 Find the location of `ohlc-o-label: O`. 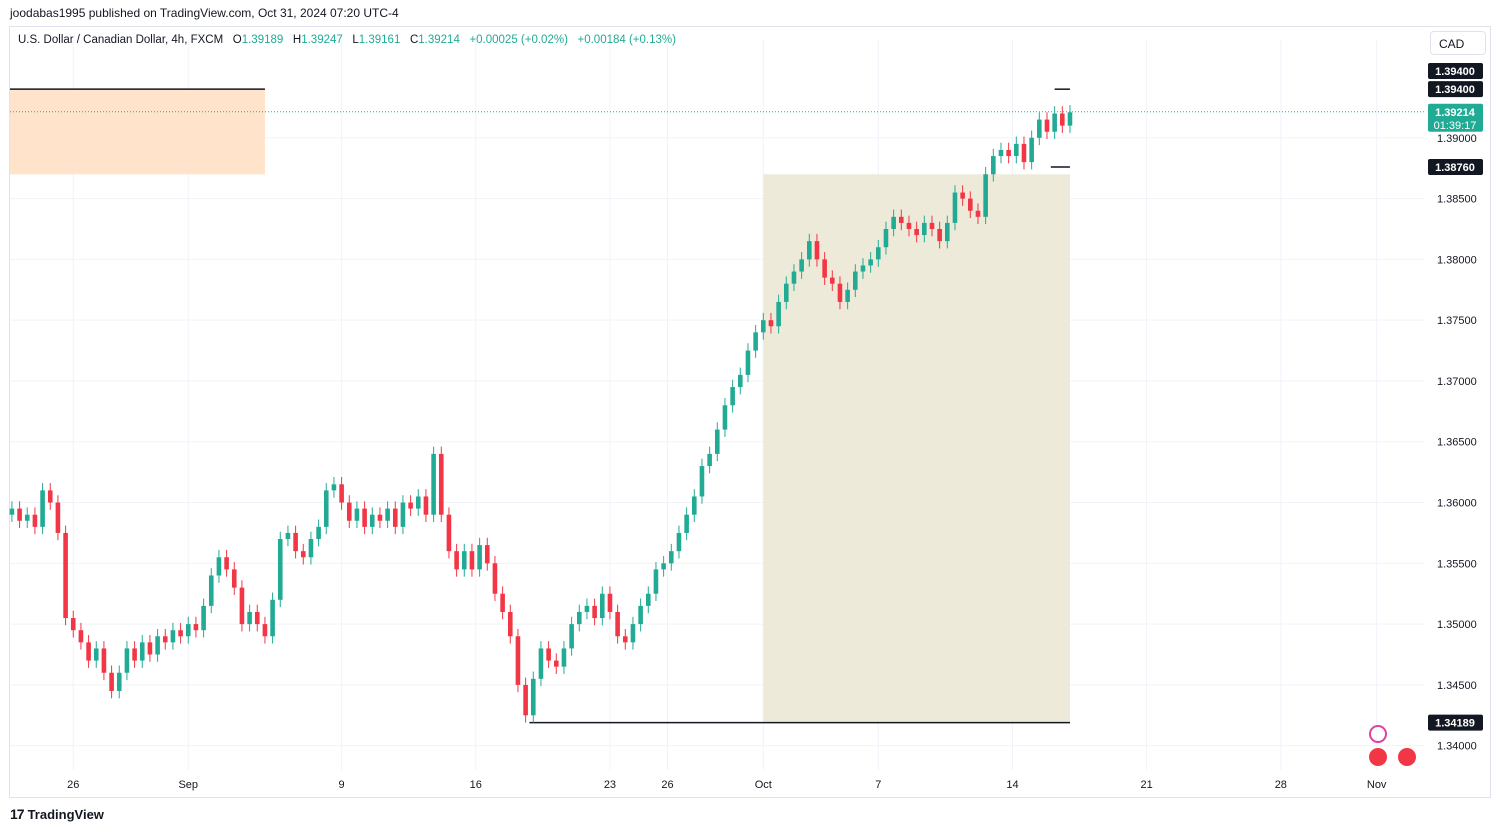

ohlc-o-label: O is located at coordinates (237, 40).